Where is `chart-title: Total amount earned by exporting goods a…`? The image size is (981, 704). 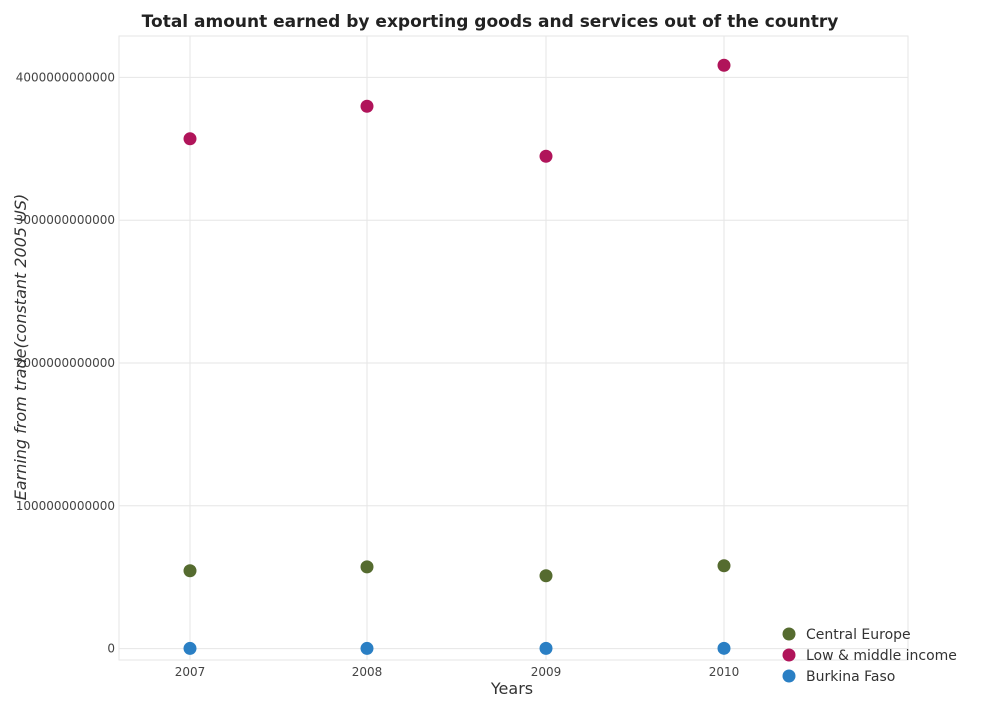
chart-title: Total amount earned by exporting goods a… is located at coordinates (490, 22).